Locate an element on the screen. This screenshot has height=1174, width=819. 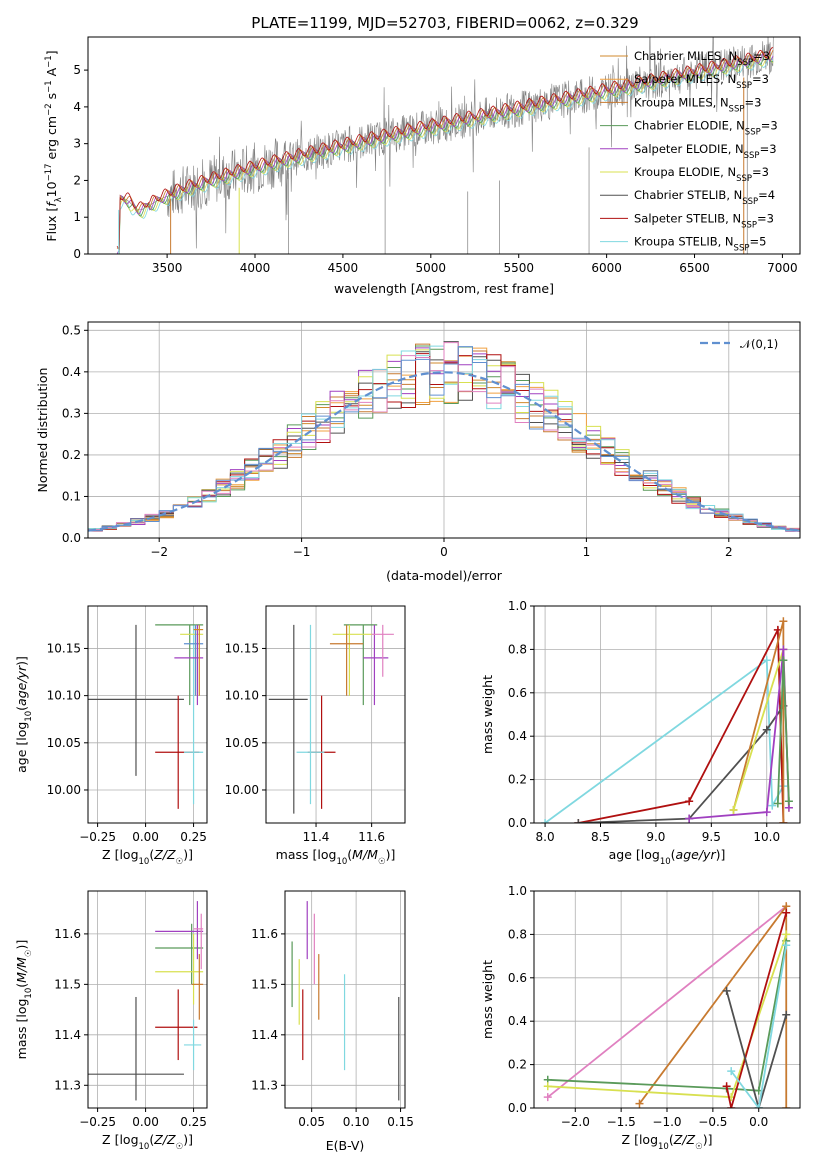
y-tick-label: 0.5 is located at coordinates (71, 330).